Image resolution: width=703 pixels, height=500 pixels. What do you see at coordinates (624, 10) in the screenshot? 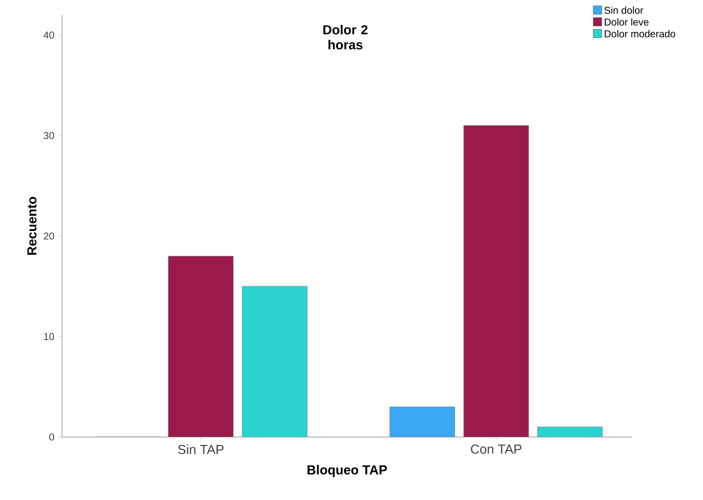
I see `legend-label: Sin dolor` at bounding box center [624, 10].